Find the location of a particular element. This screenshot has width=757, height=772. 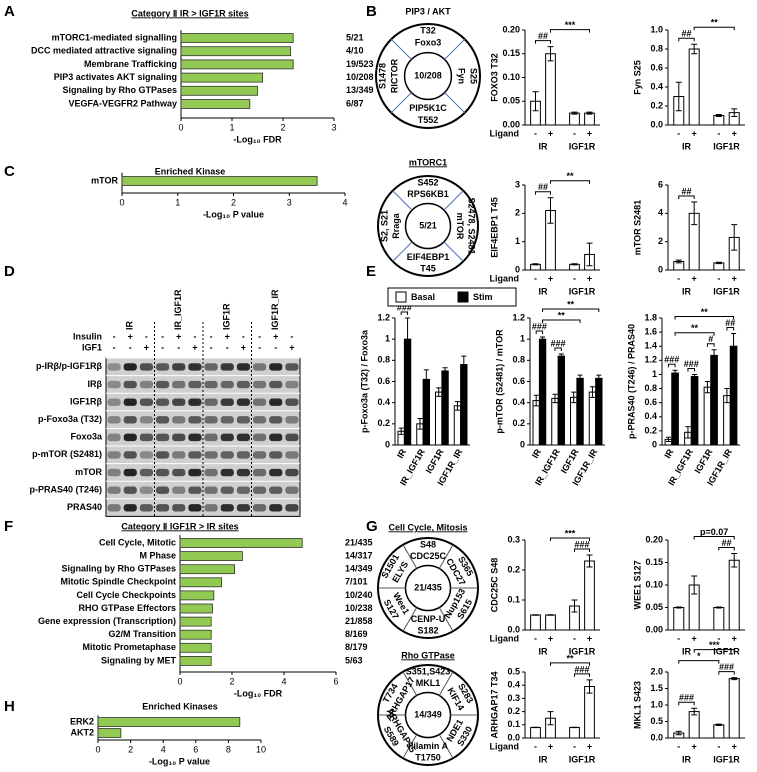

ratio-label: 14/317 is located at coordinates (359, 555).